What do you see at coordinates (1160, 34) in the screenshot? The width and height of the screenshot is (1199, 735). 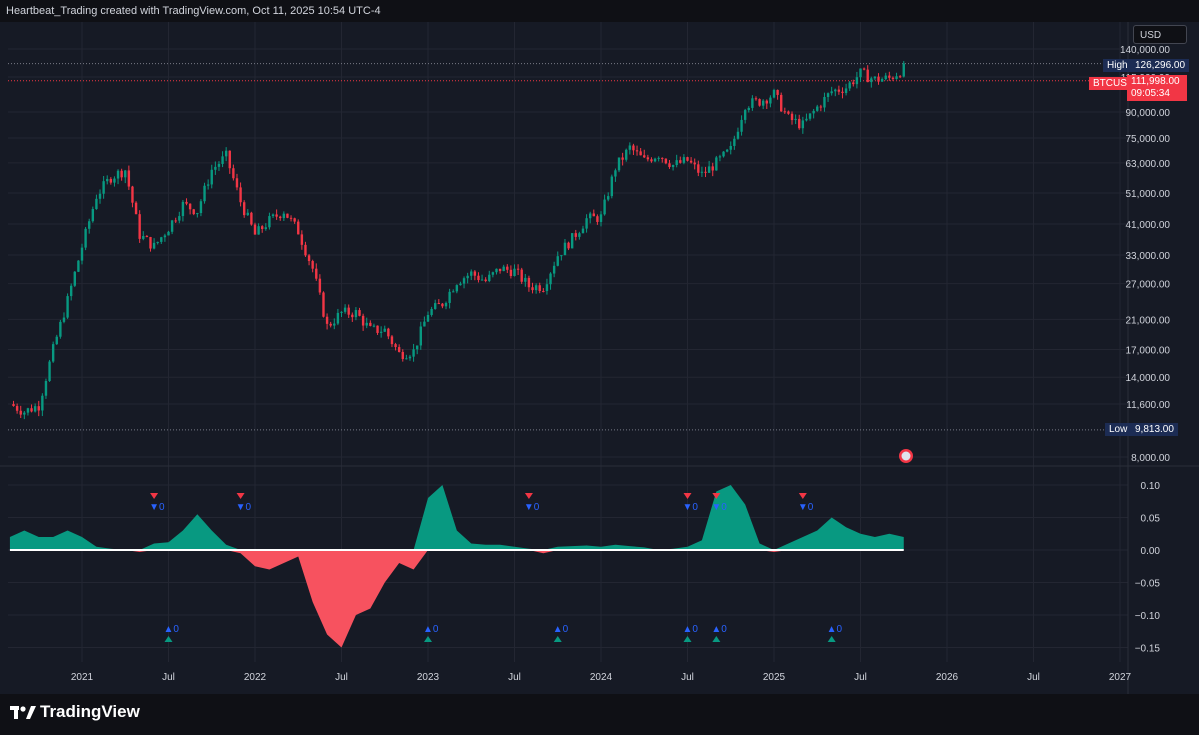 I see `currency-button: USD` at bounding box center [1160, 34].